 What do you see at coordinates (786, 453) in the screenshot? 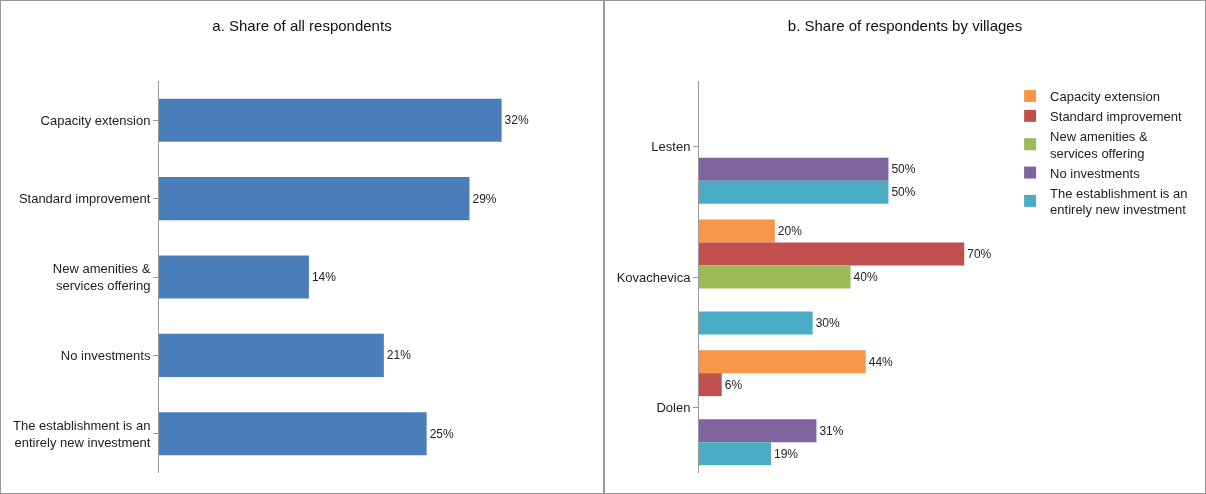
I see `data-label: 19%` at bounding box center [786, 453].